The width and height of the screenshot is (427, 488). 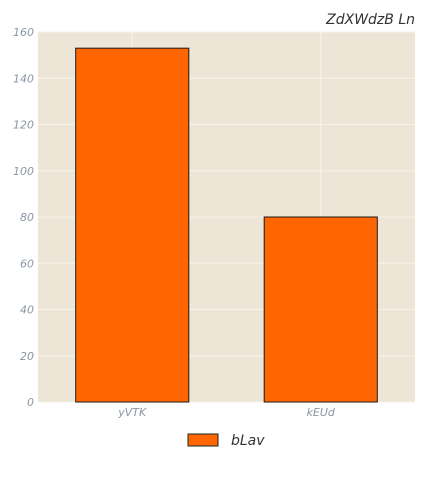 What do you see at coordinates (132, 412) in the screenshot?
I see `x-tick-label: yVTK` at bounding box center [132, 412].